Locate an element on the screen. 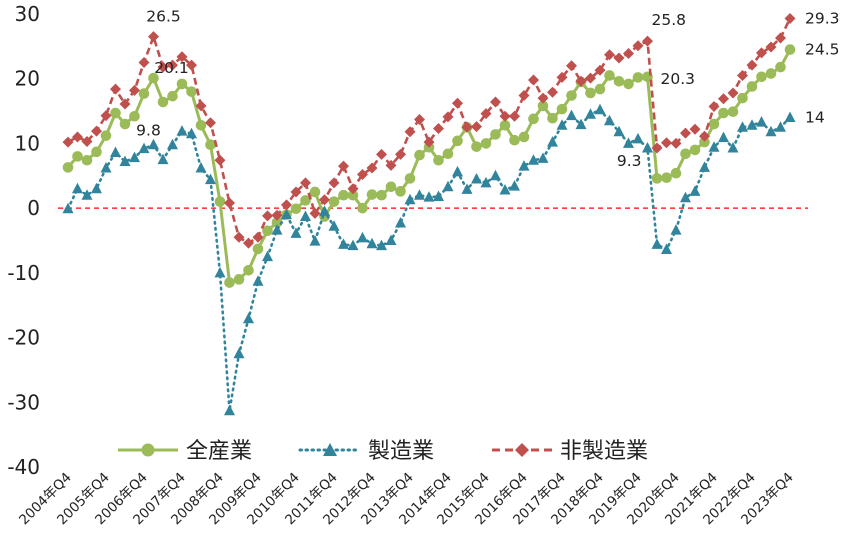 The image size is (858, 558). y-axis: 30 20 10 0 -10 -20 -30 -40 is located at coordinates (23, 240).